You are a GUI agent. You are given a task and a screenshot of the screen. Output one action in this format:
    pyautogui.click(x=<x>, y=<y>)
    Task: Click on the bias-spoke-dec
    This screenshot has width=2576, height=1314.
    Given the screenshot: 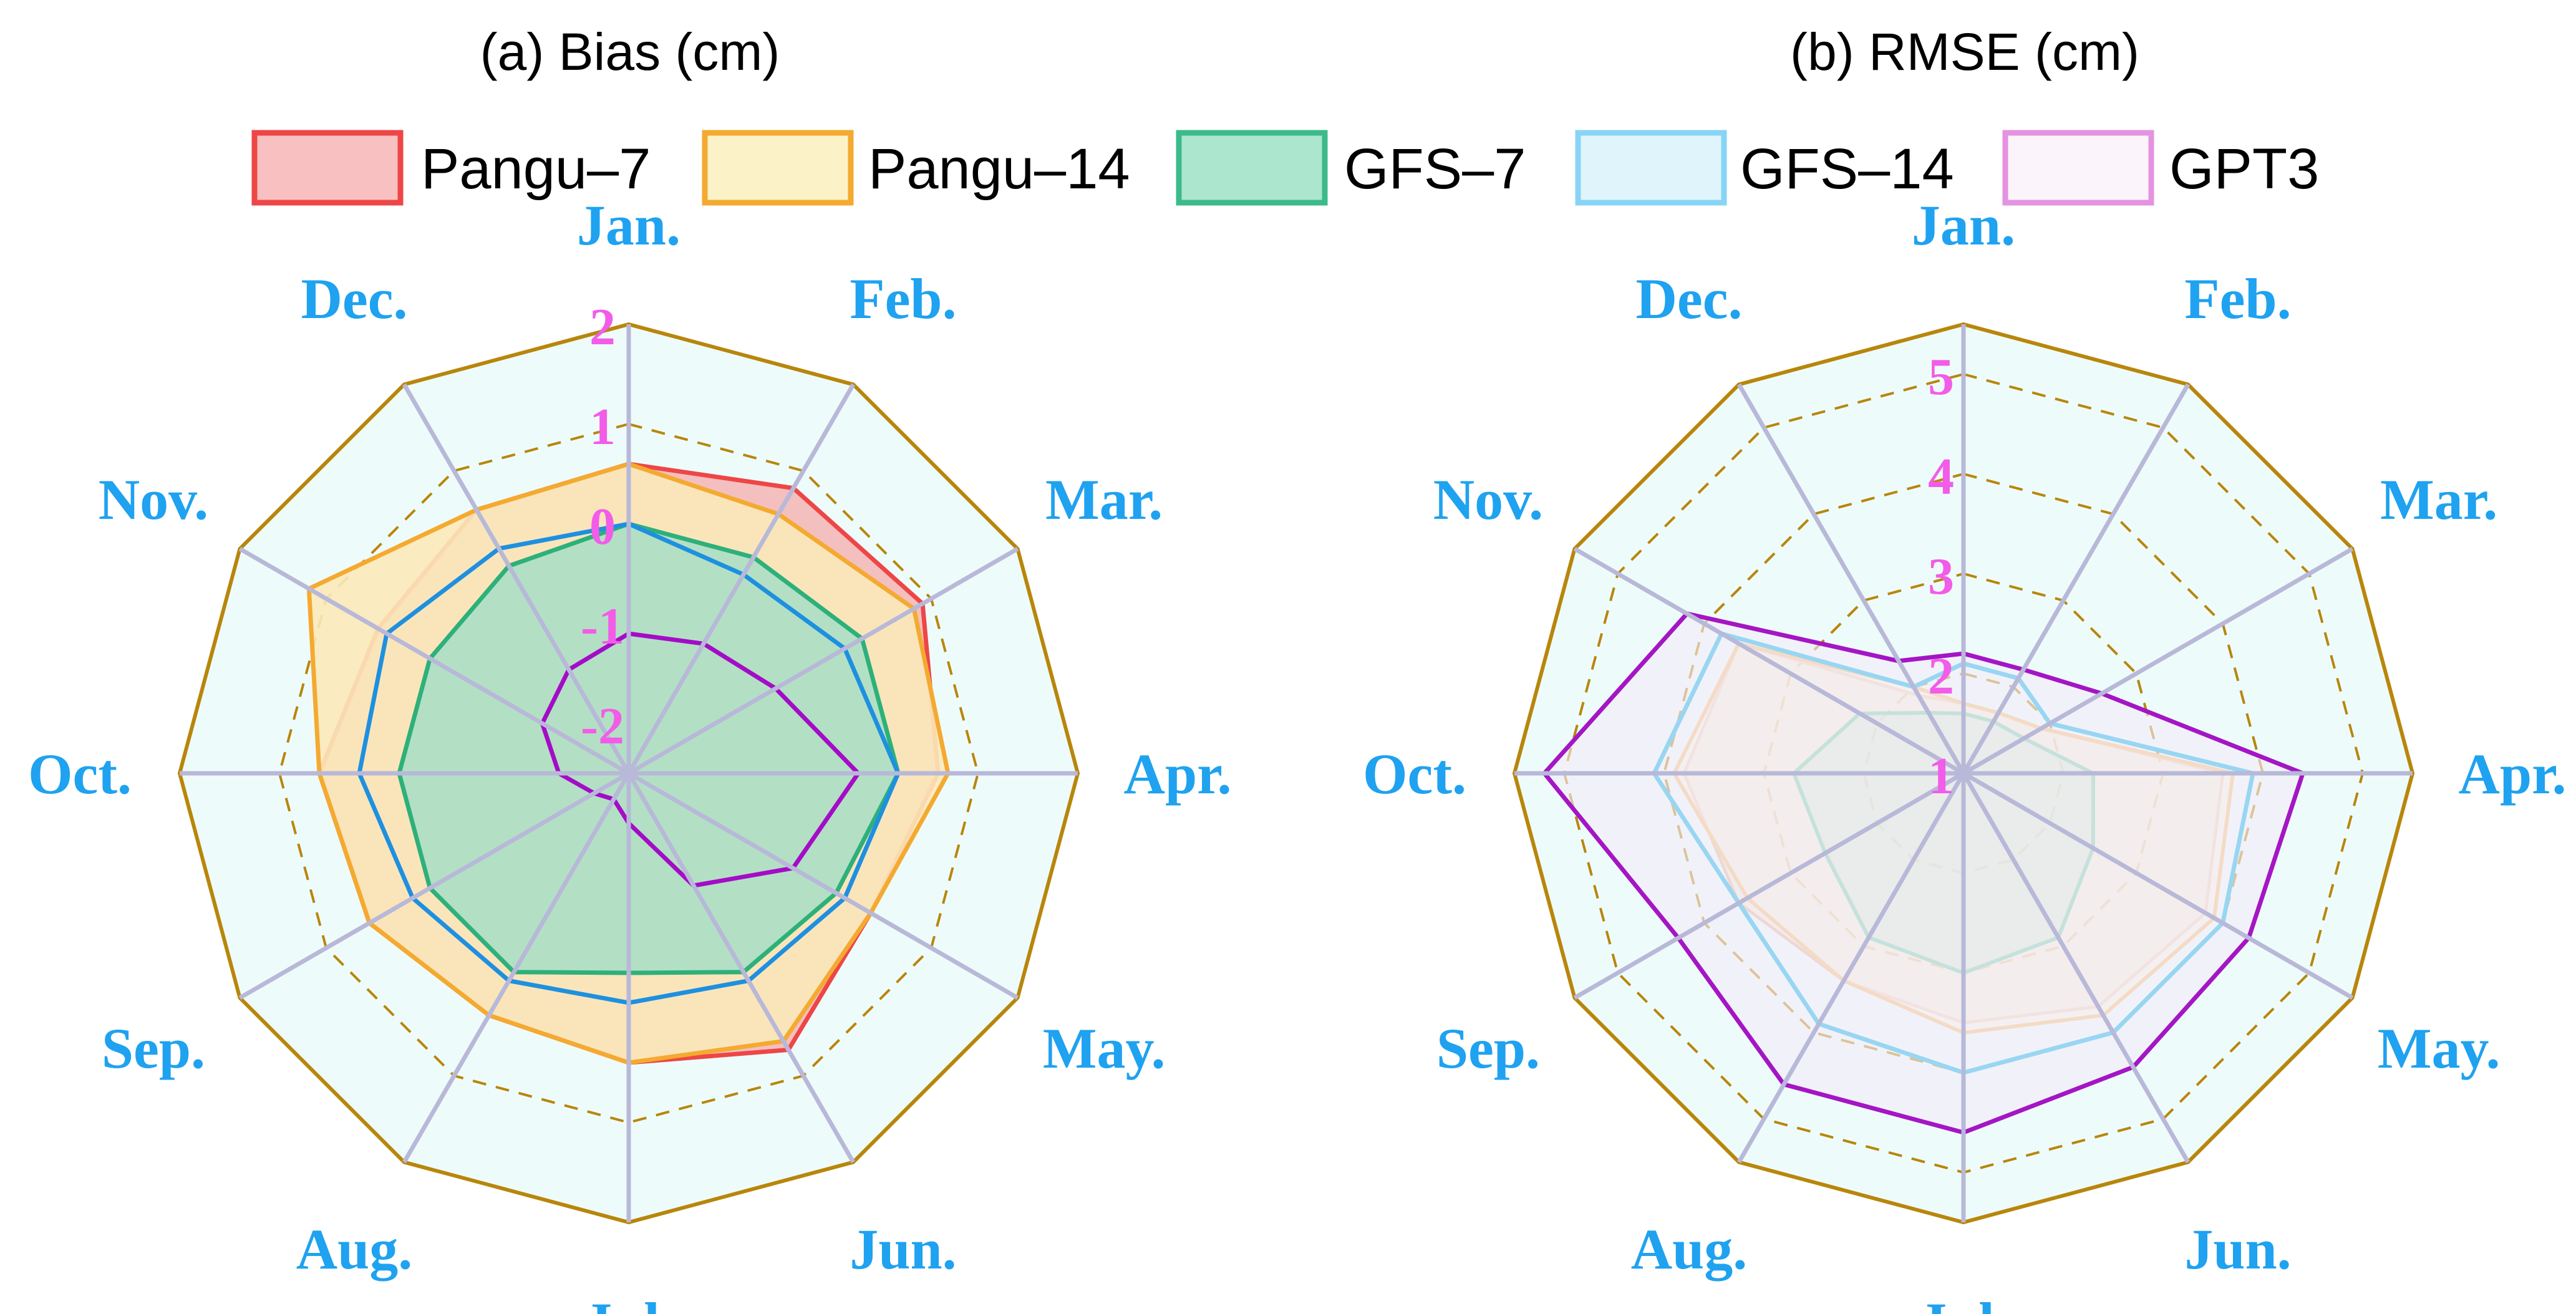 What is the action you would take?
    pyautogui.click(x=516, y=579)
    